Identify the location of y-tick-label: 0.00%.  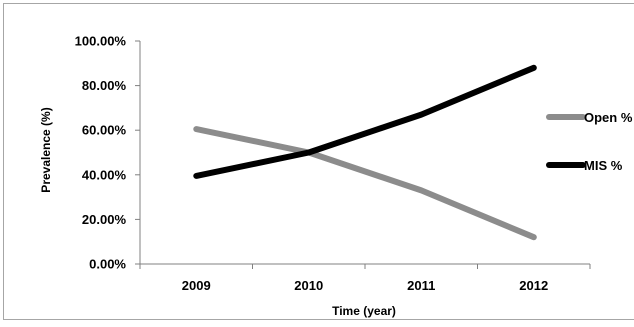
(107, 264).